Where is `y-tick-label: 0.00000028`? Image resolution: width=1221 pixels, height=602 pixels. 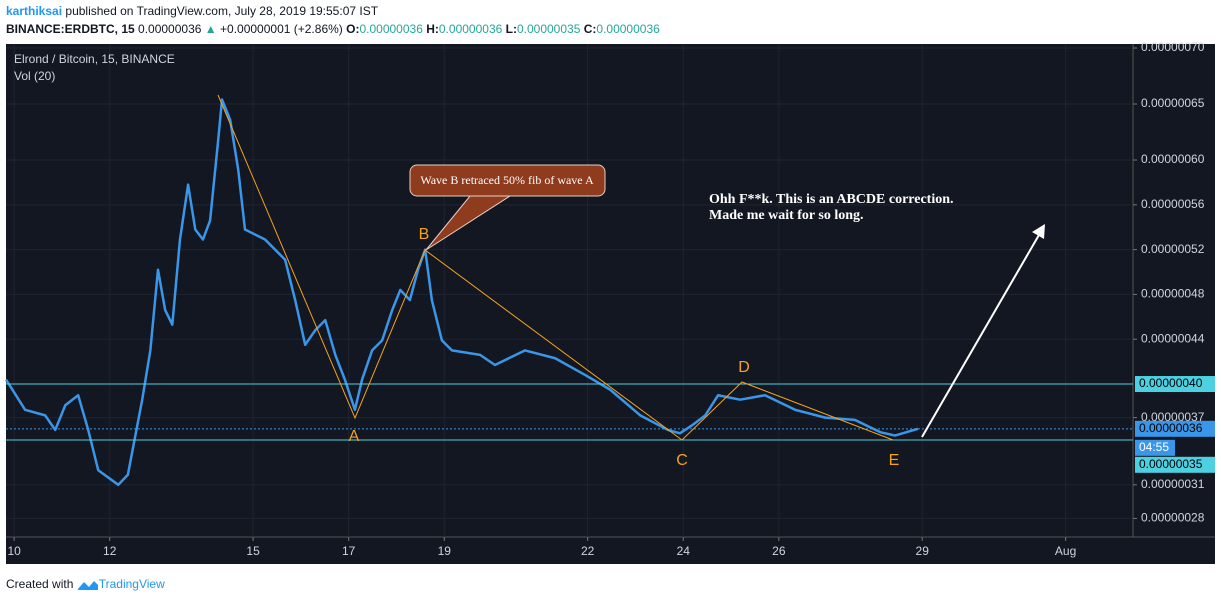 y-tick-label: 0.00000028 is located at coordinates (1173, 518).